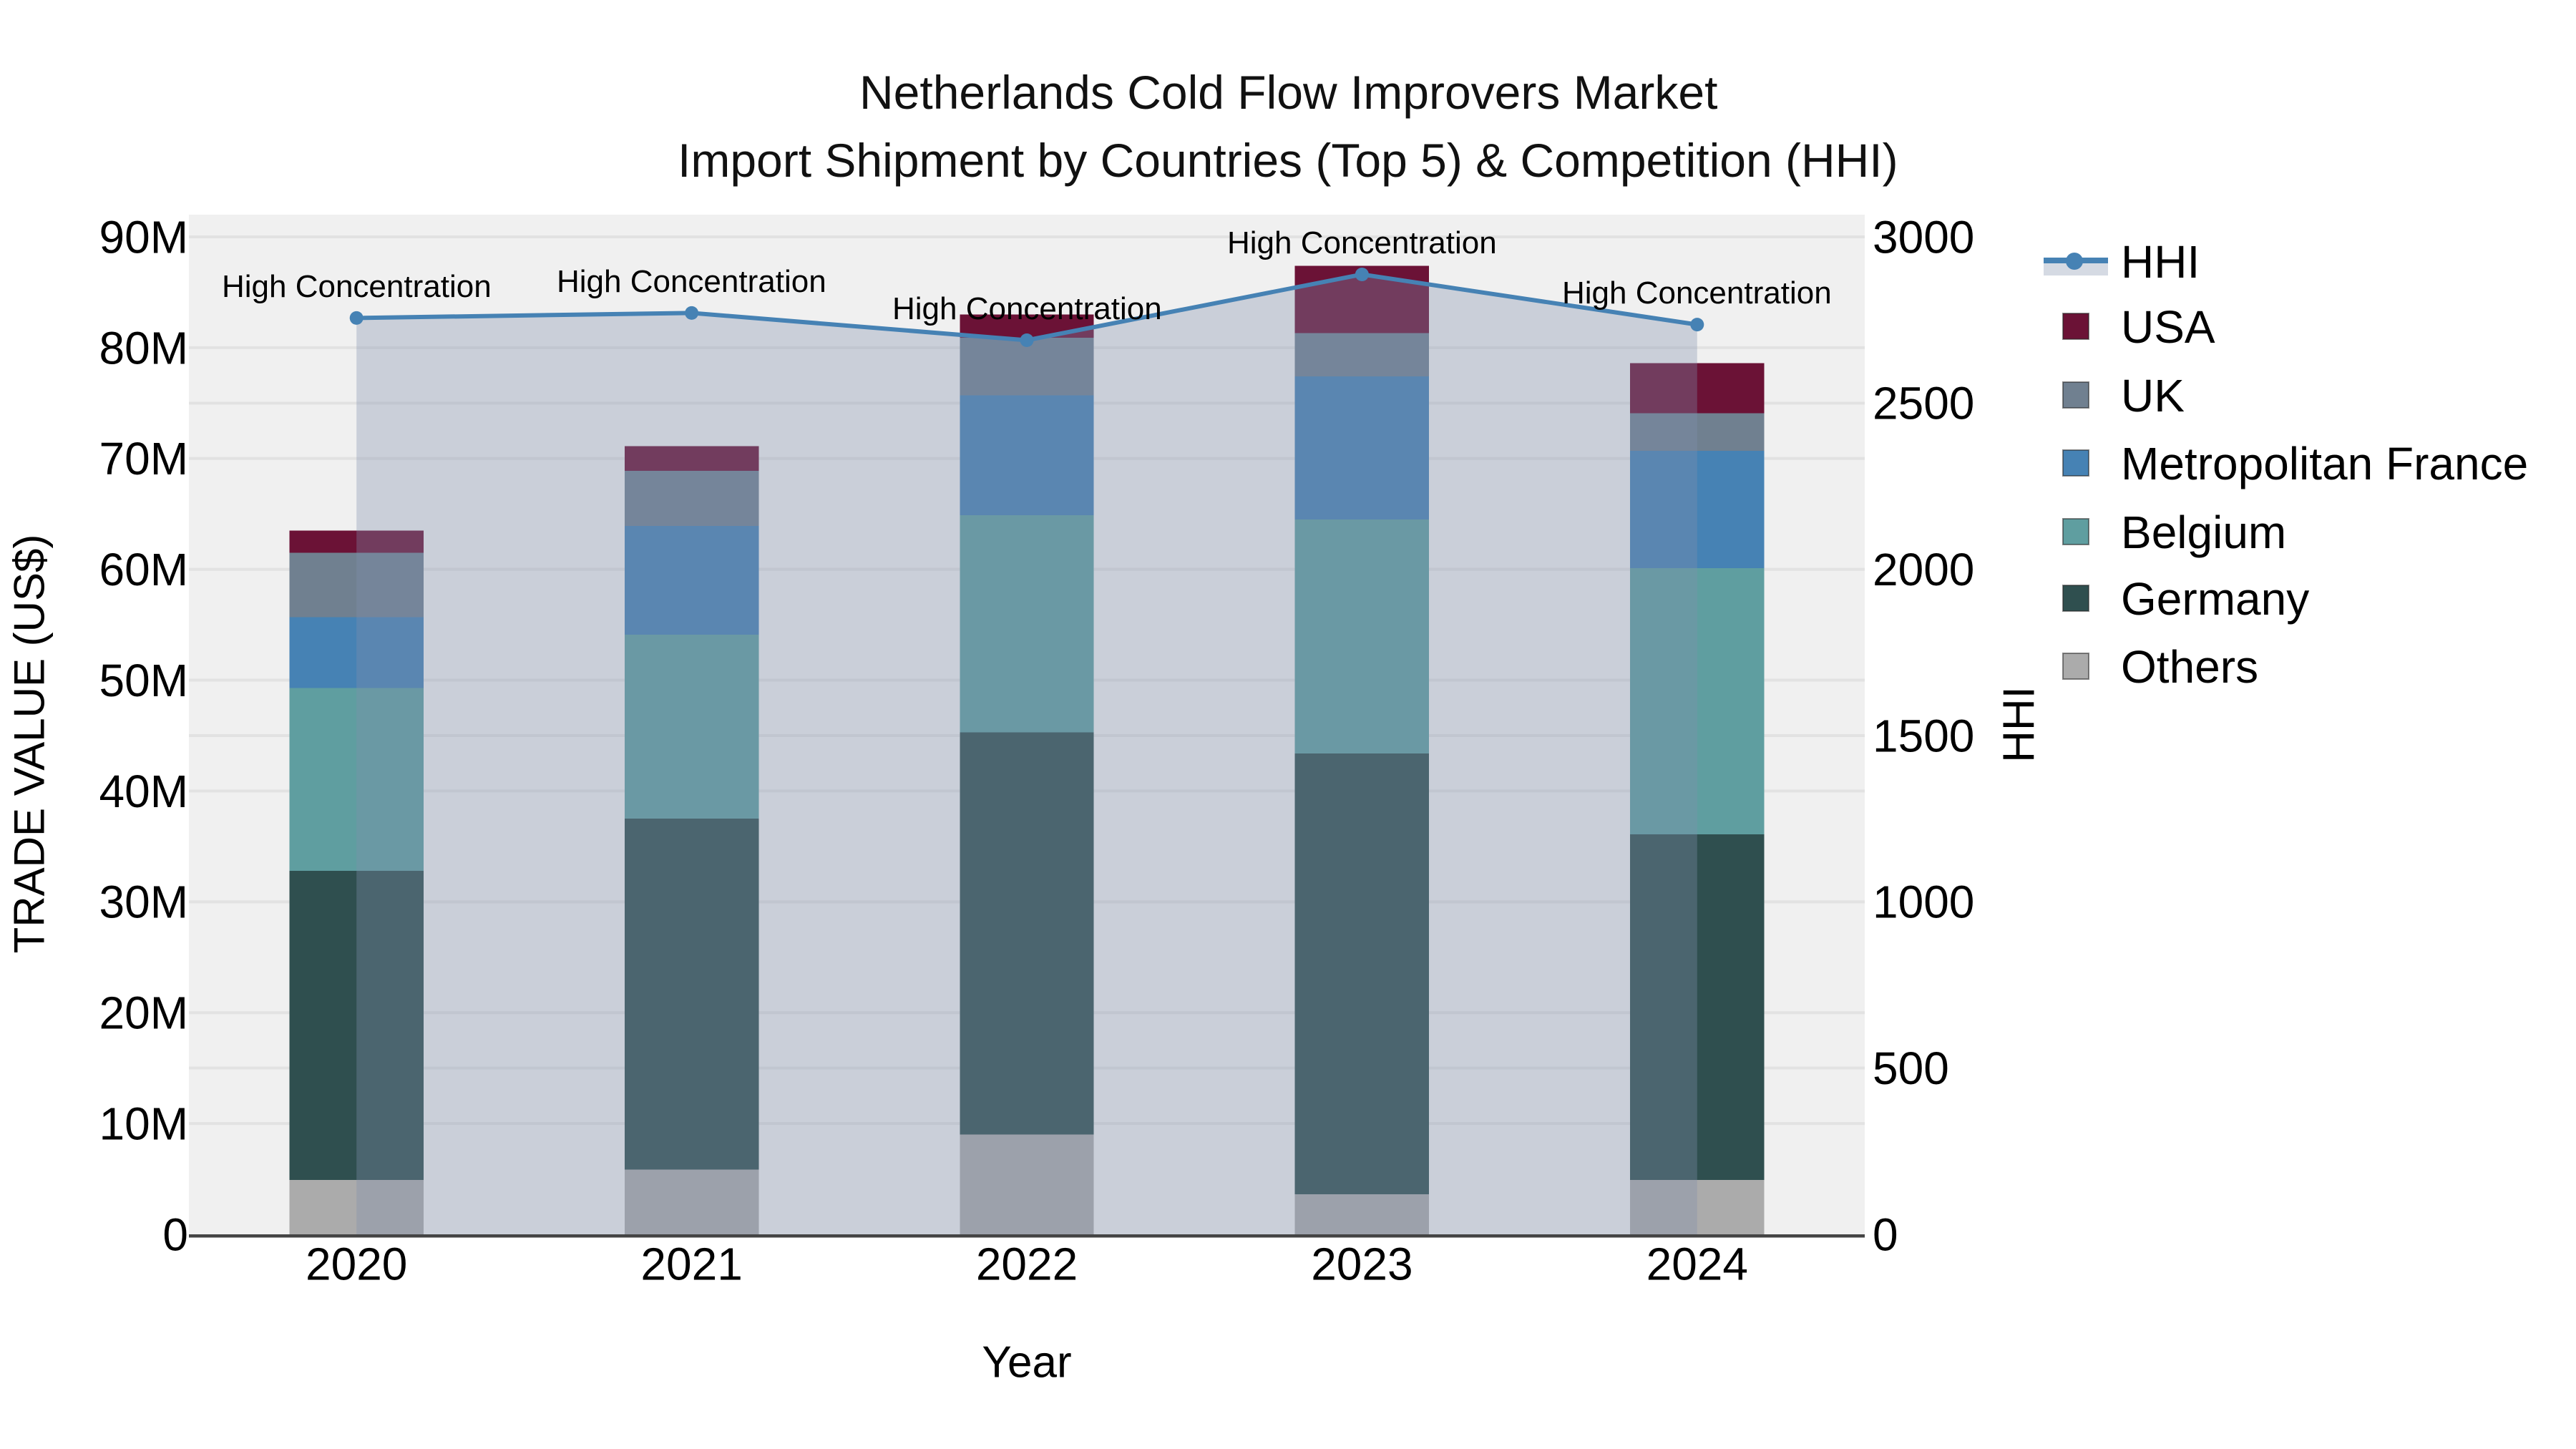  I want to click on svg-text: 30M, so click(144, 902).